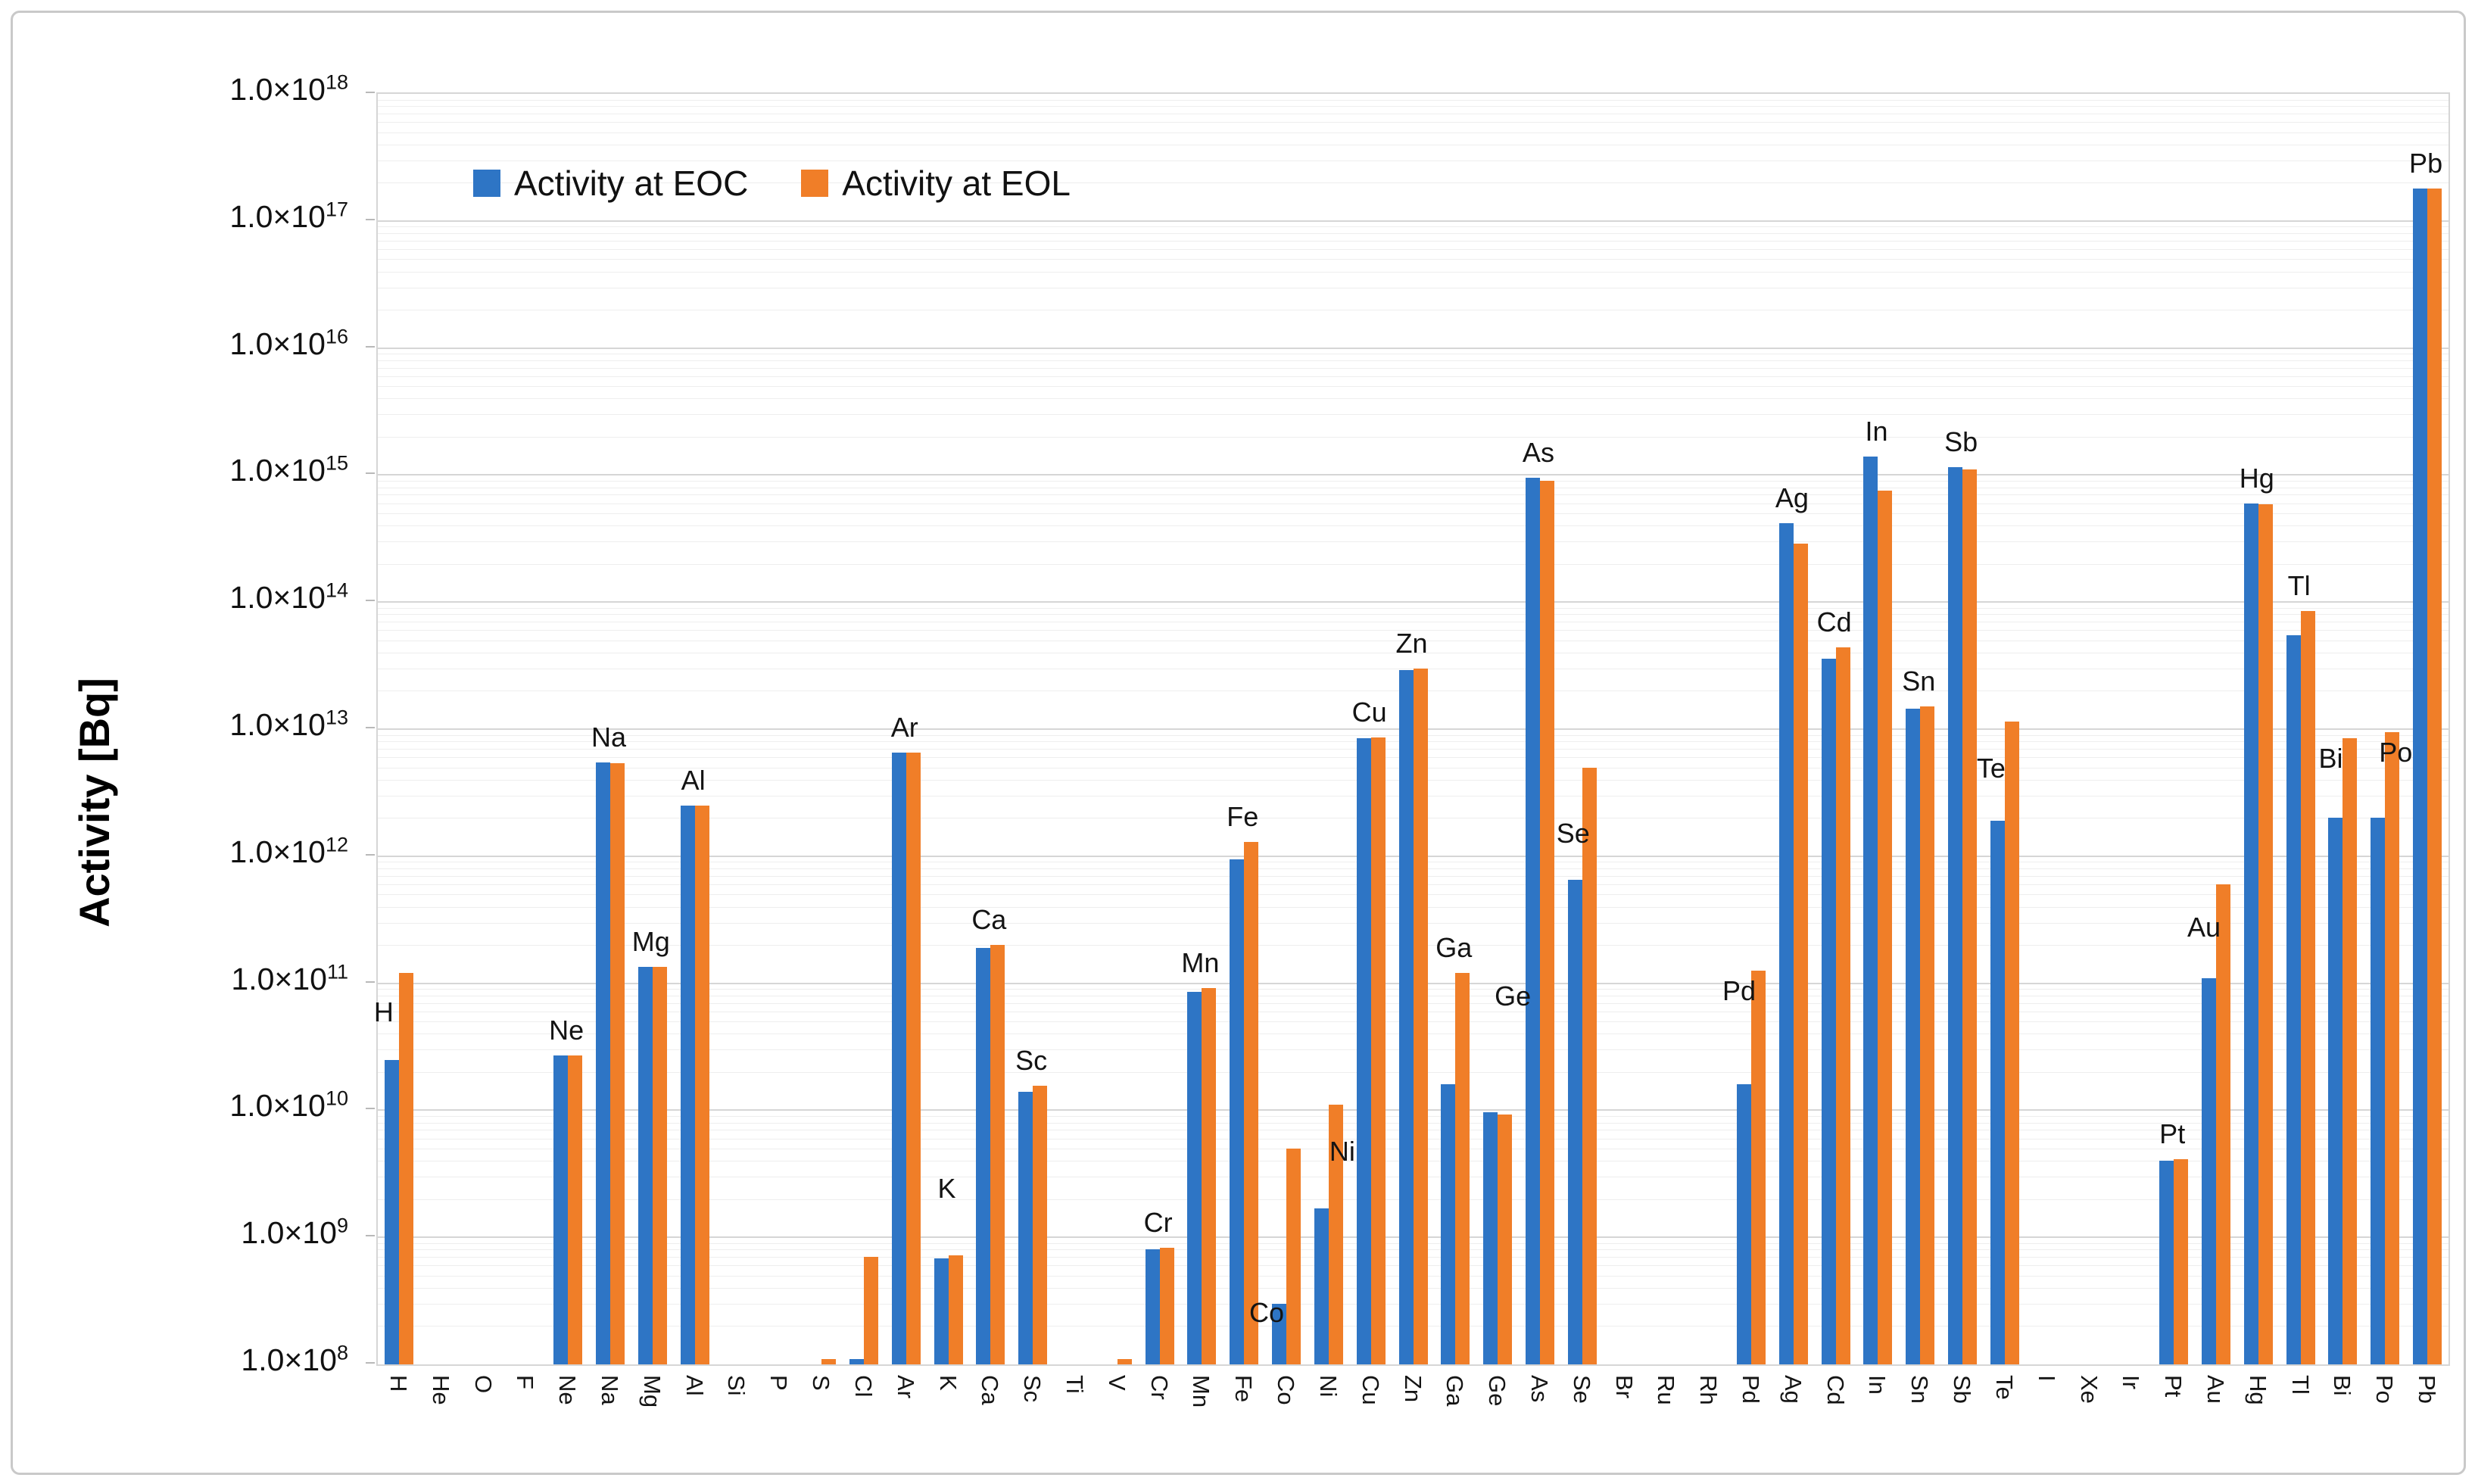  Describe the element at coordinates (2166, 1262) in the screenshot. I see `bar-Pt-eoc` at that location.